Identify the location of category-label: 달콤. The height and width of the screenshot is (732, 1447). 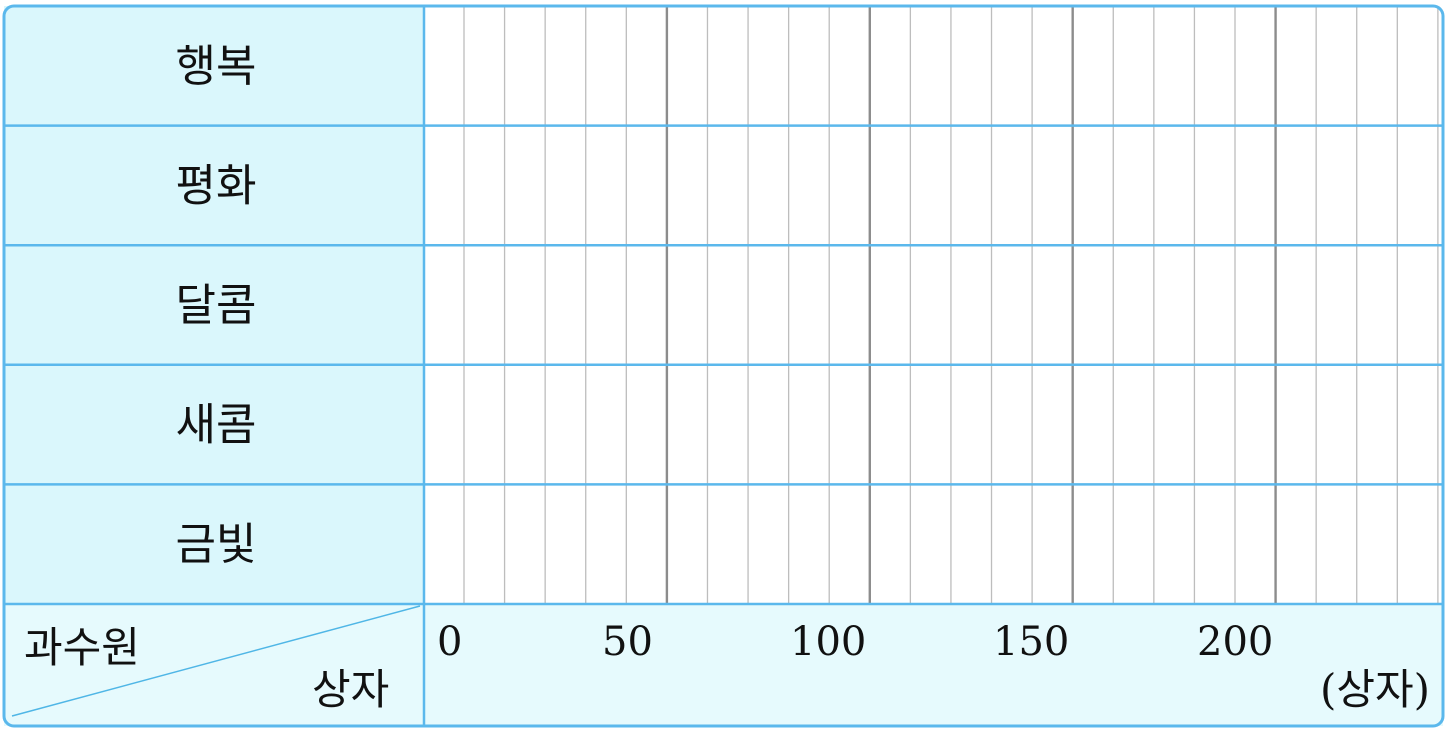
(216, 305).